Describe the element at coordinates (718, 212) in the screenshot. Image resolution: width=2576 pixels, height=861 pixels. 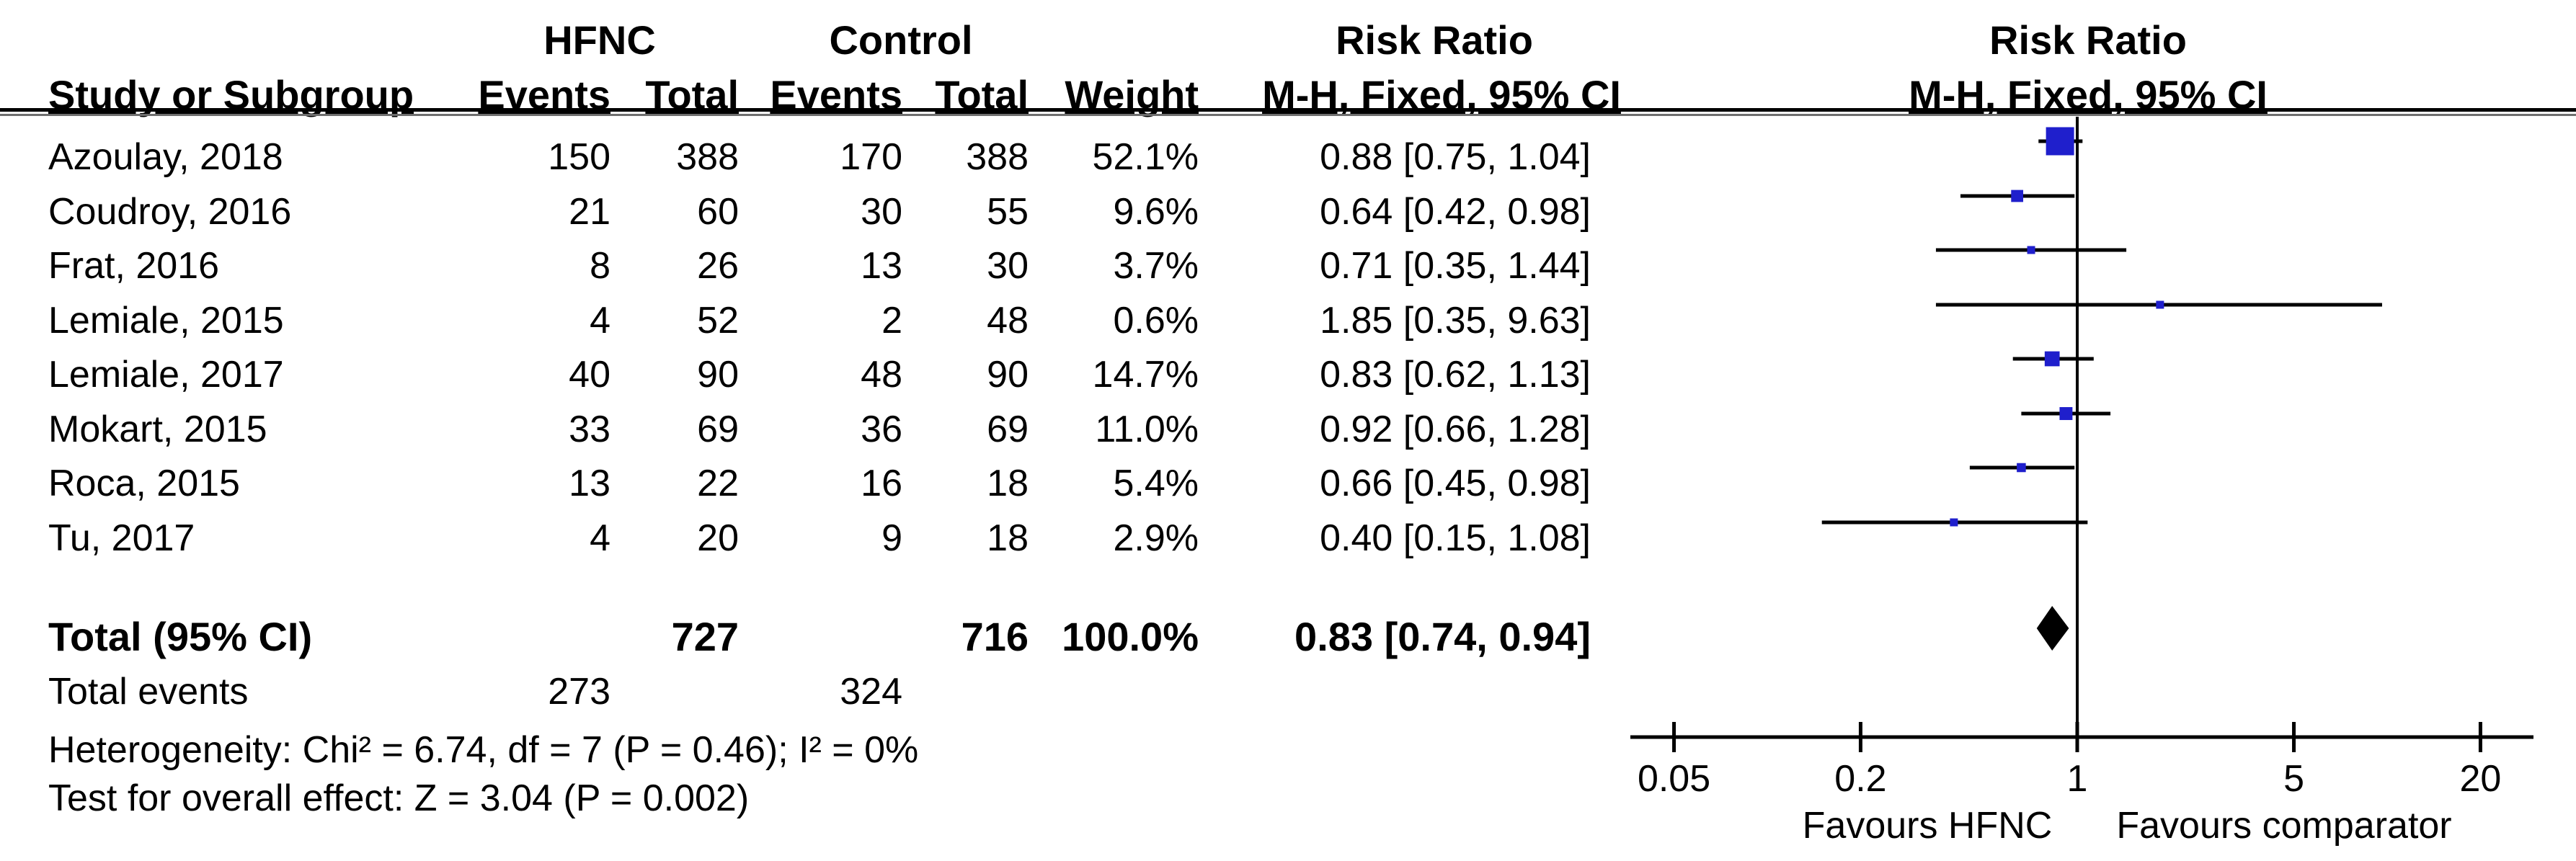
I see `hfnc-total-value: 60` at that location.